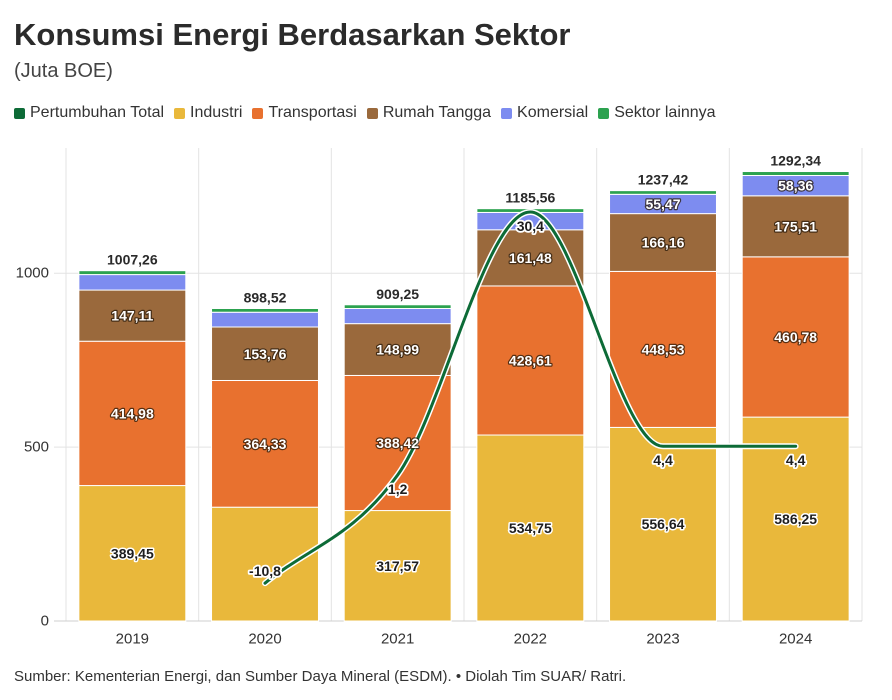 This screenshot has height=700, width=892. I want to click on data-label-industri: 389,45, so click(132, 553).